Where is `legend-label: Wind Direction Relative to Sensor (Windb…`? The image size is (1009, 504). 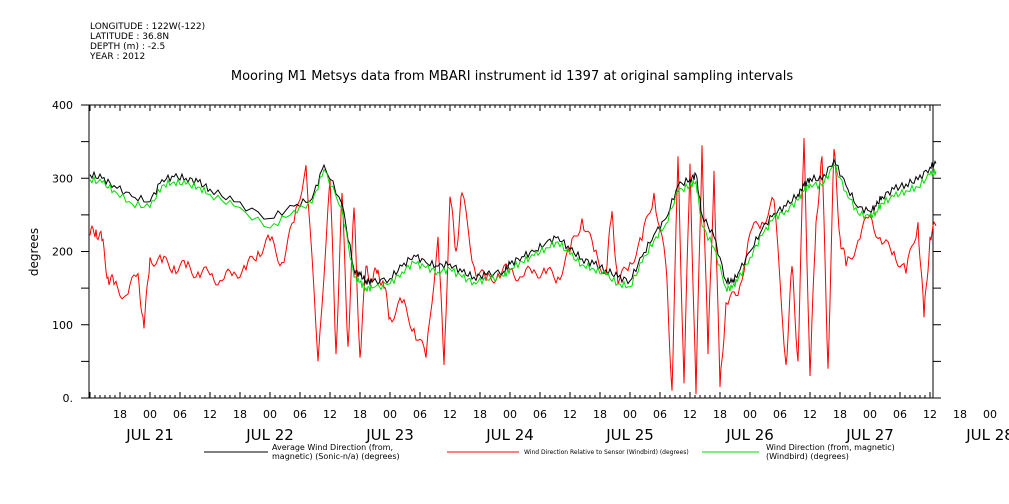
legend-label: Wind Direction Relative to Sensor (Windb… is located at coordinates (606, 452).